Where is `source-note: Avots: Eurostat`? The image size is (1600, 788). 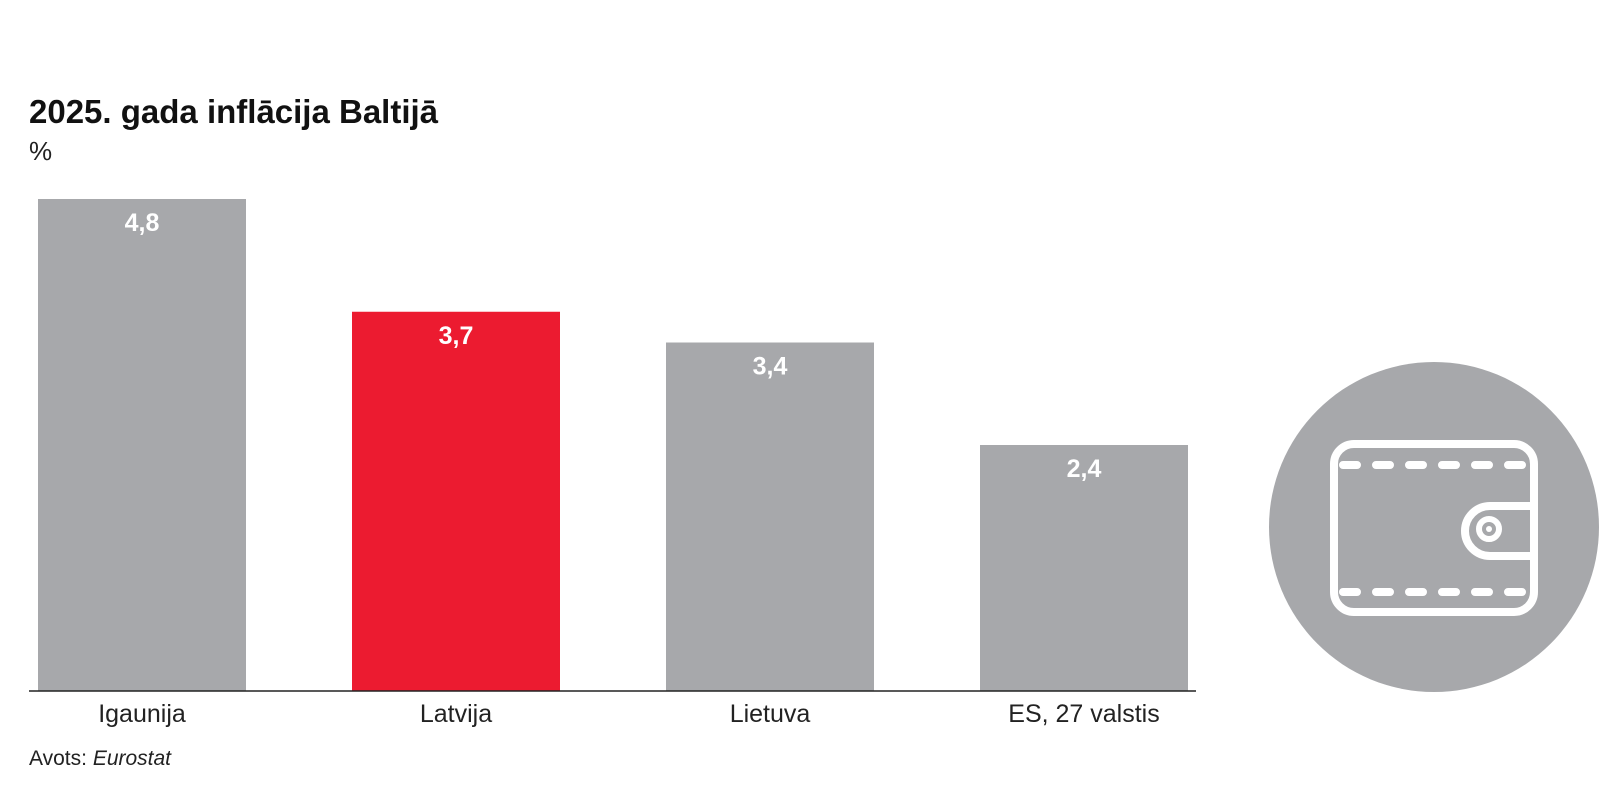
source-note: Avots: Eurostat is located at coordinates (100, 758).